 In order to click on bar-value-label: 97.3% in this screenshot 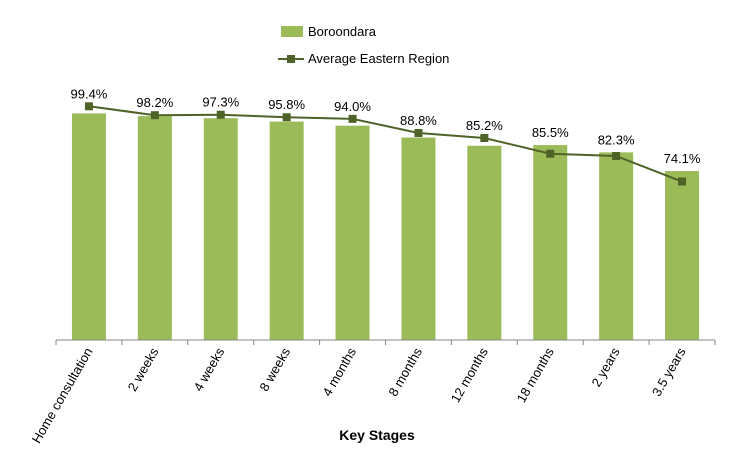, I will do `click(220, 102)`.